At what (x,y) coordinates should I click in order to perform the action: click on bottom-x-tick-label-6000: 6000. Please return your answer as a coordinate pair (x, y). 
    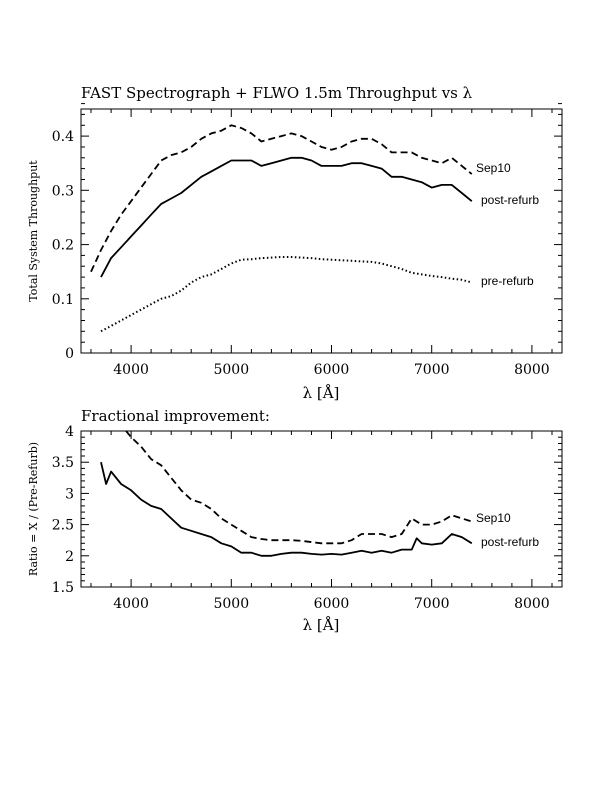
    Looking at the image, I should click on (332, 604).